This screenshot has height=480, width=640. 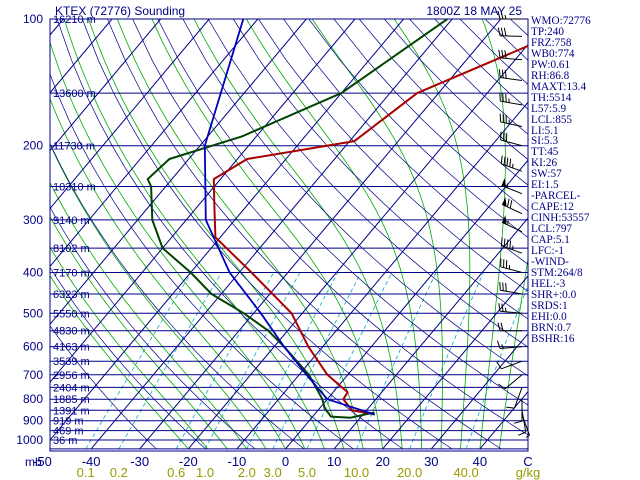 I want to click on index-item: STM:264/8, so click(x=557, y=272).